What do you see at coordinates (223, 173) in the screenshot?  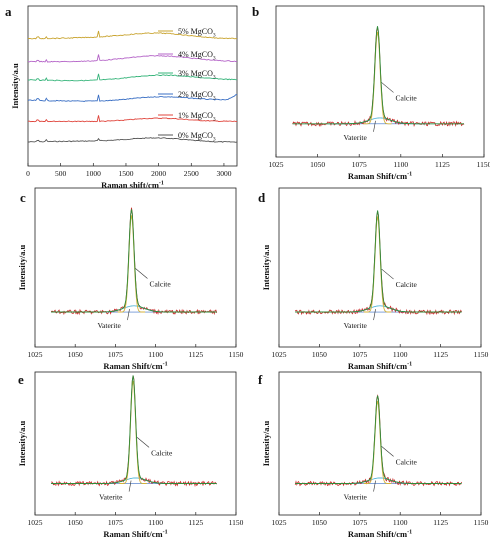 I see `x-tick-label: 3000` at bounding box center [223, 173].